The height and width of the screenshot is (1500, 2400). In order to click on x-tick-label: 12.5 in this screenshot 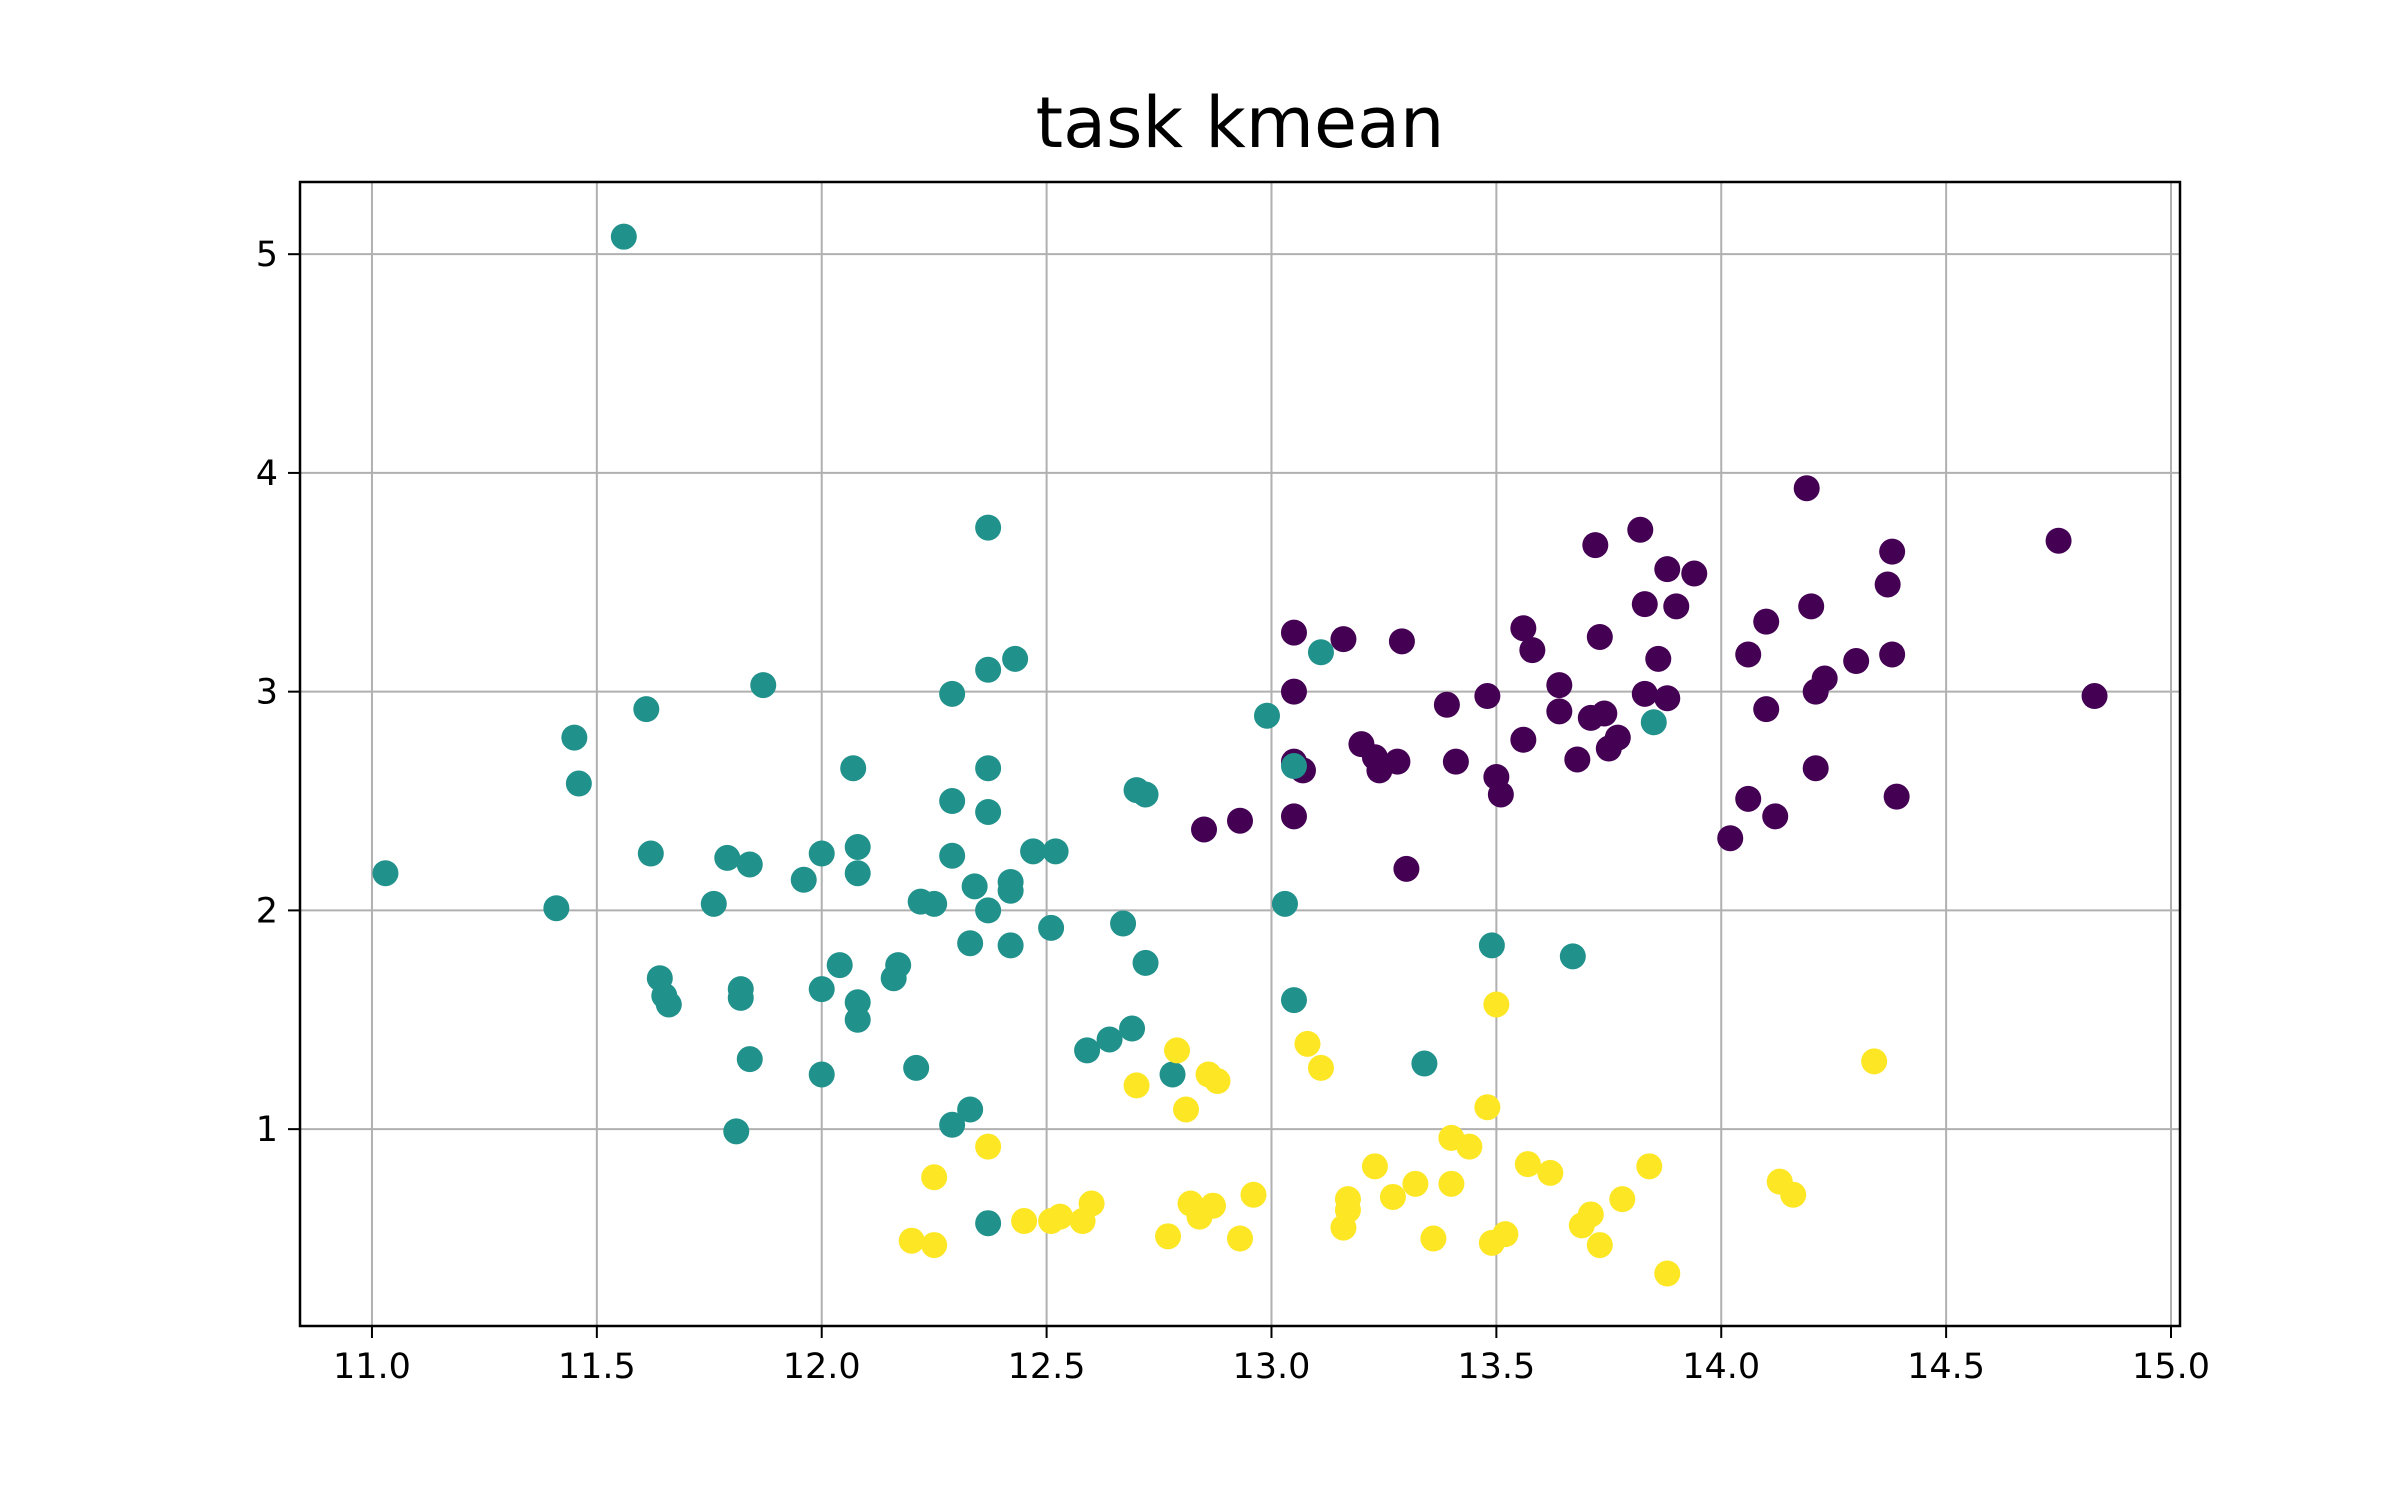, I will do `click(1047, 1367)`.